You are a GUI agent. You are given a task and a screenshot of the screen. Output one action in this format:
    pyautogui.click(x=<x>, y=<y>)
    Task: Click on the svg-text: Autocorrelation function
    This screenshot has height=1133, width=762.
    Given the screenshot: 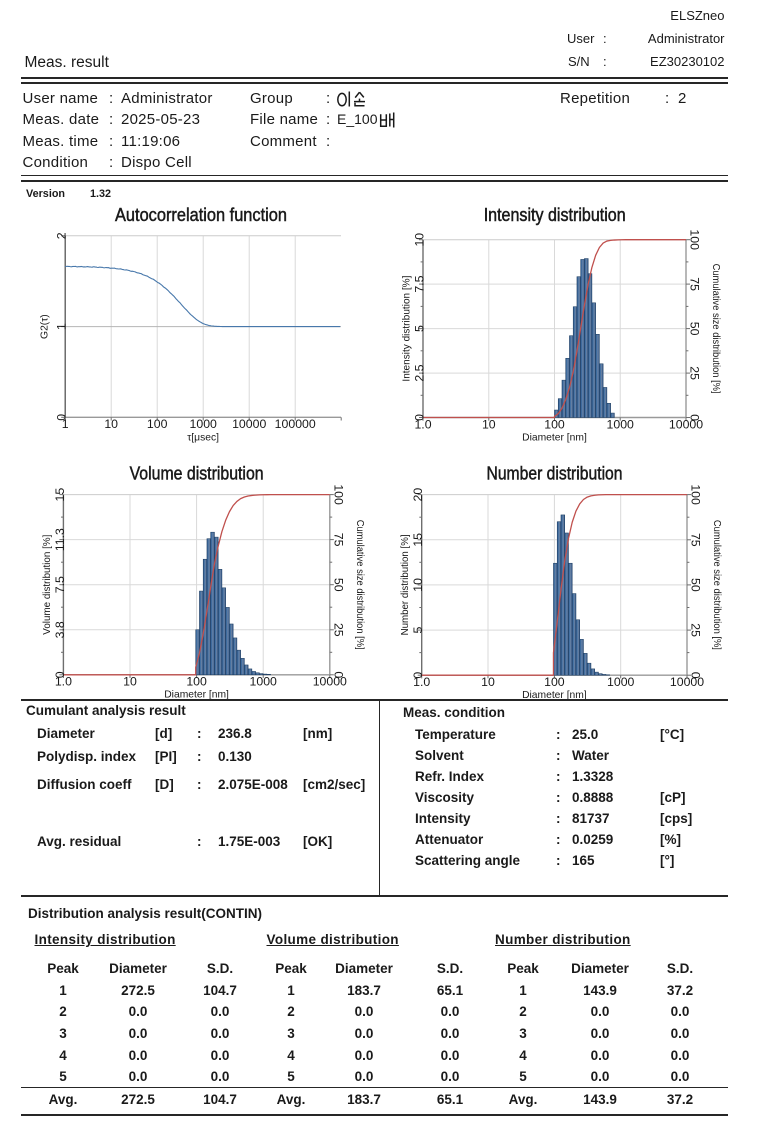 What is the action you would take?
    pyautogui.click(x=201, y=214)
    